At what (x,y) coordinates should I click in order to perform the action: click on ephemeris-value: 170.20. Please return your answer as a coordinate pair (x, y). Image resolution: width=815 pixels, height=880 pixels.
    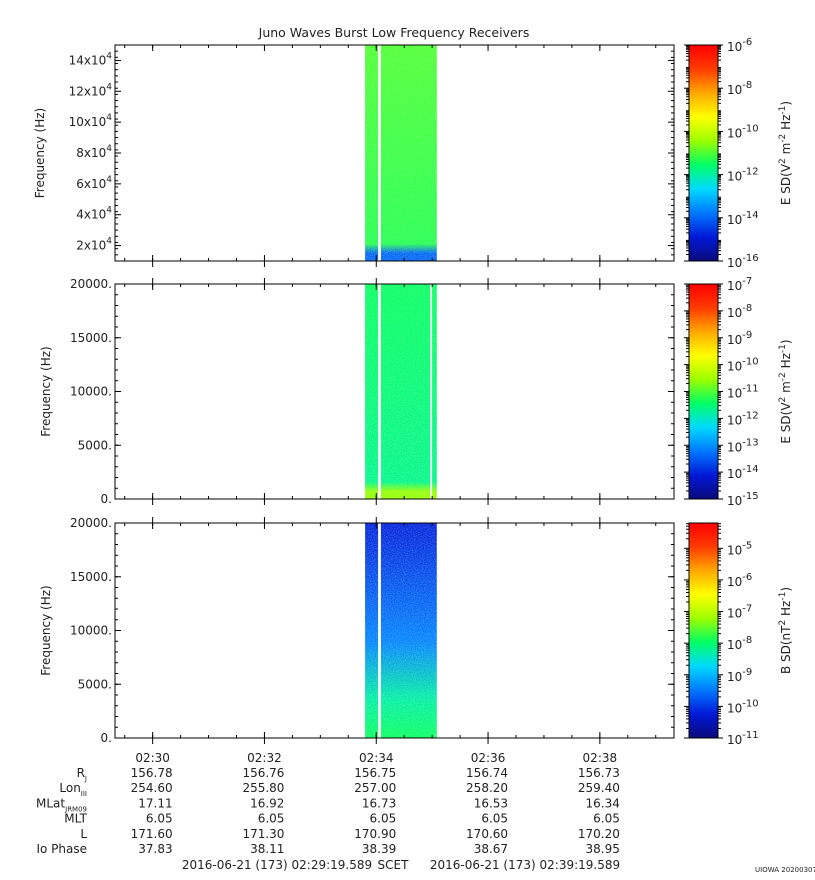
    Looking at the image, I should click on (599, 834).